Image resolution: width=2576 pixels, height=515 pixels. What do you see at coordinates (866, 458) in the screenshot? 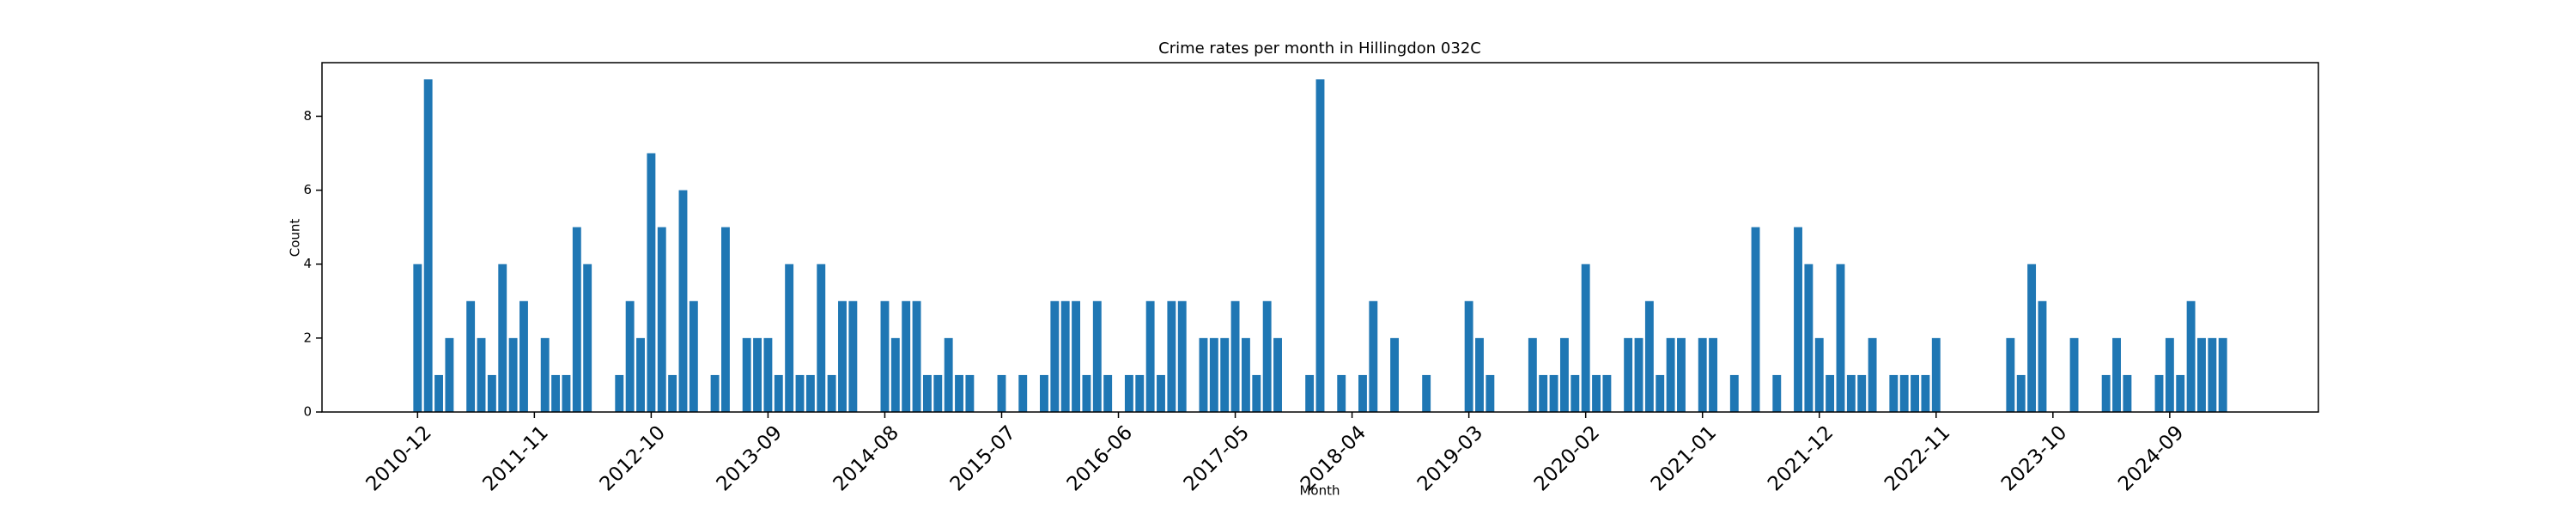
I see `x-tick-label: 2014-08` at bounding box center [866, 458].